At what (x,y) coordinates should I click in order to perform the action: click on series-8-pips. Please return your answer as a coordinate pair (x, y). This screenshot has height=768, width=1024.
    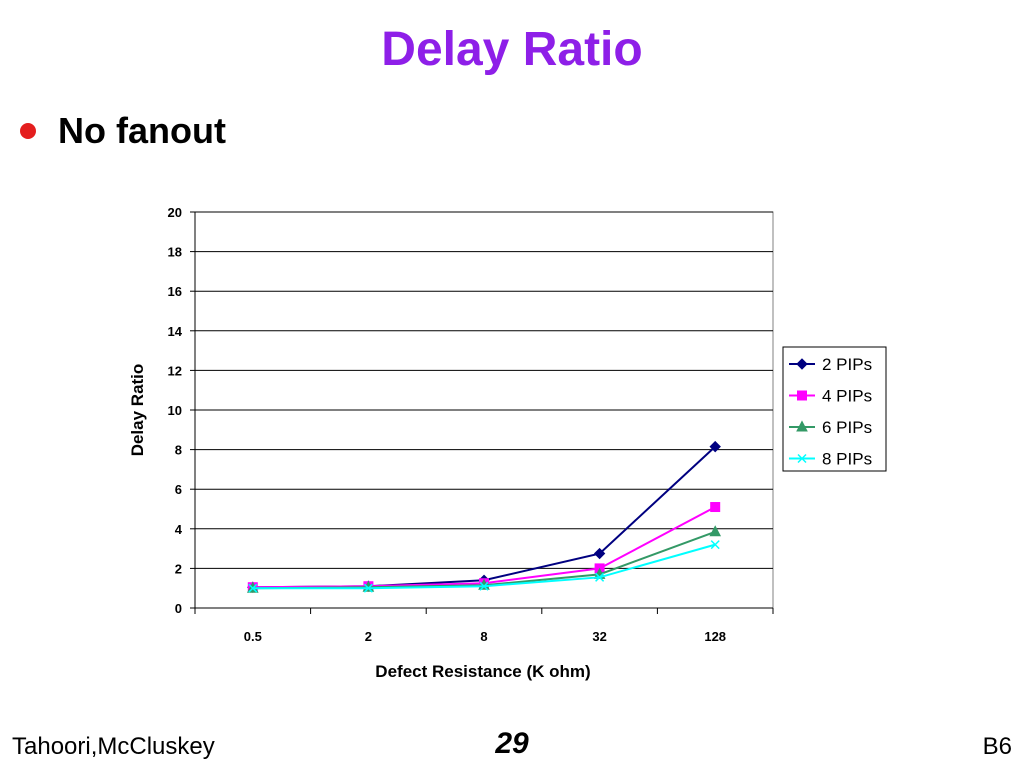
    Looking at the image, I should click on (484, 566).